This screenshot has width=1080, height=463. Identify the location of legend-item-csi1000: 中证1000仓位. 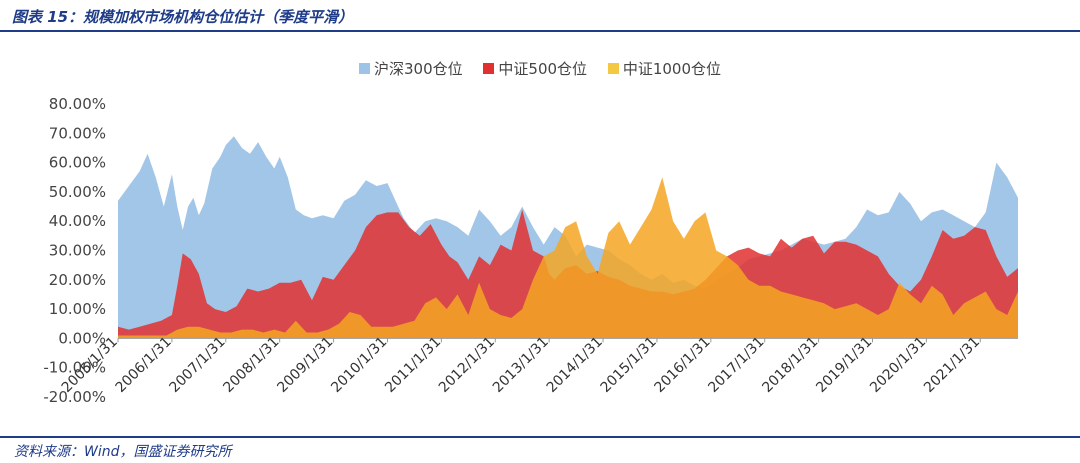
(664, 68).